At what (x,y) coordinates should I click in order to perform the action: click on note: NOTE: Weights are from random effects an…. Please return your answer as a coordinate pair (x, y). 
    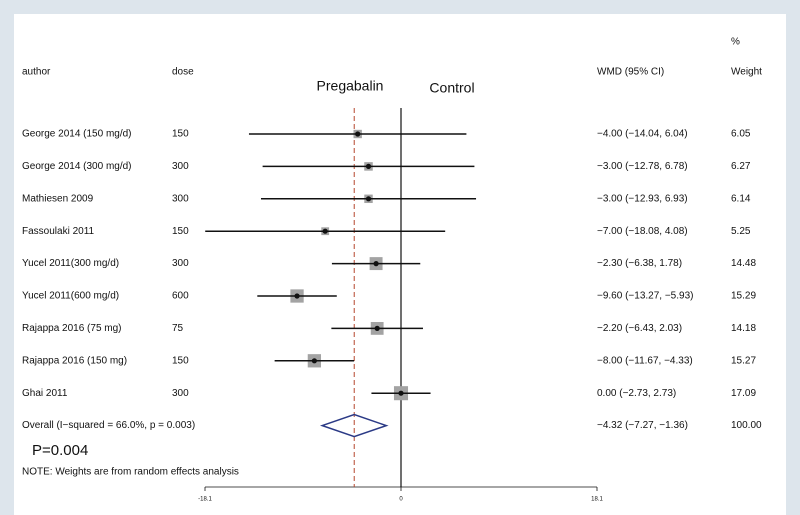
    Looking at the image, I should click on (130, 472).